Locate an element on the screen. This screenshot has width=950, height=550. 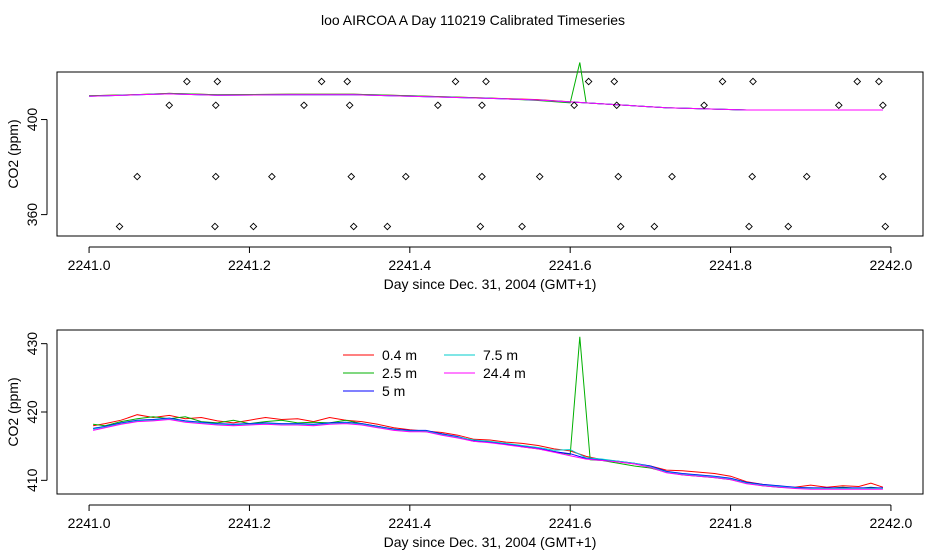
top-x-tick-label: 2241.8 is located at coordinates (730, 265).